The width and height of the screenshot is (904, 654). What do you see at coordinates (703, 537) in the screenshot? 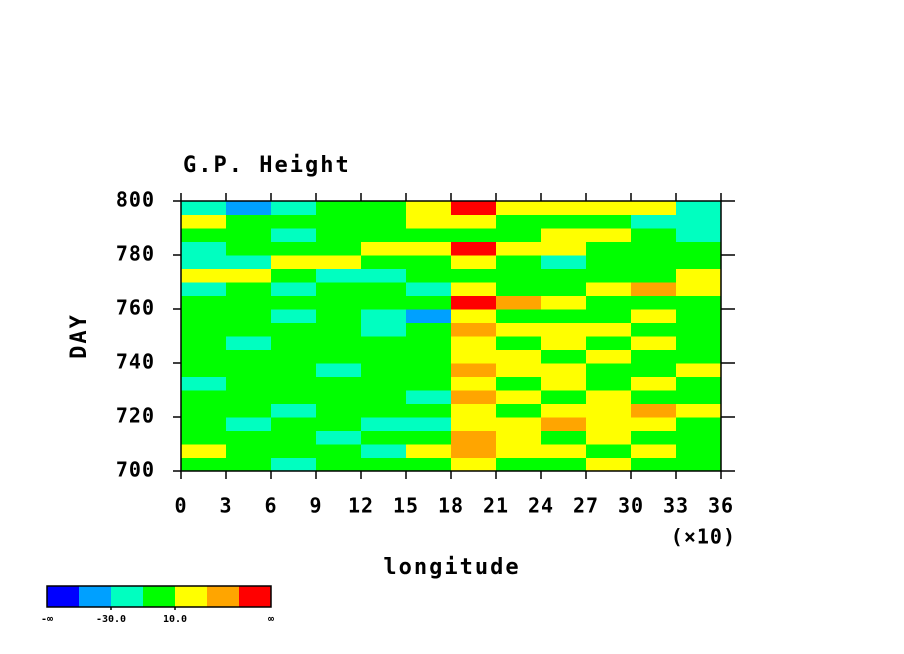
I see `x-axis-multiplier: (×10)` at bounding box center [703, 537].